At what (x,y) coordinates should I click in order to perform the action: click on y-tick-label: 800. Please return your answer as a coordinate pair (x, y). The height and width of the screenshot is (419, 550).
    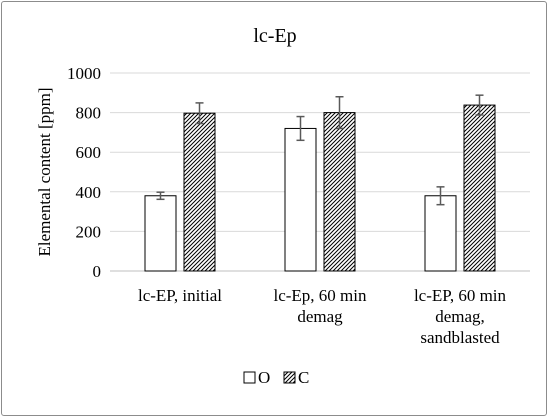
    Looking at the image, I should click on (89, 113).